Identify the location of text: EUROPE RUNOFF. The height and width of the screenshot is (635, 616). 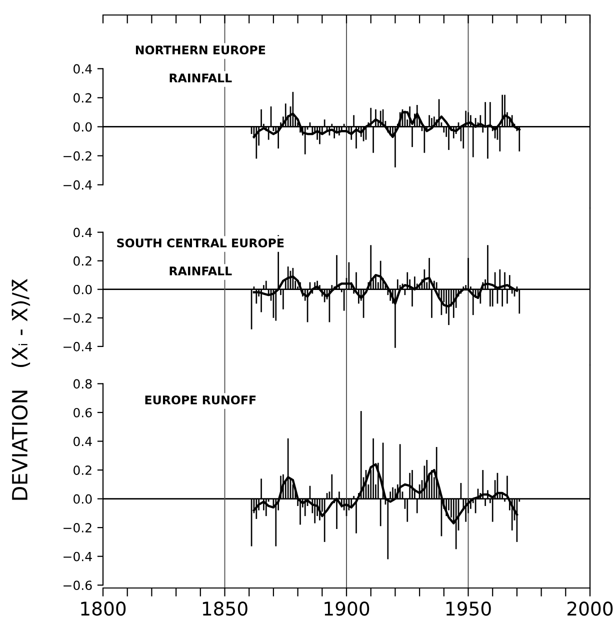
(200, 399).